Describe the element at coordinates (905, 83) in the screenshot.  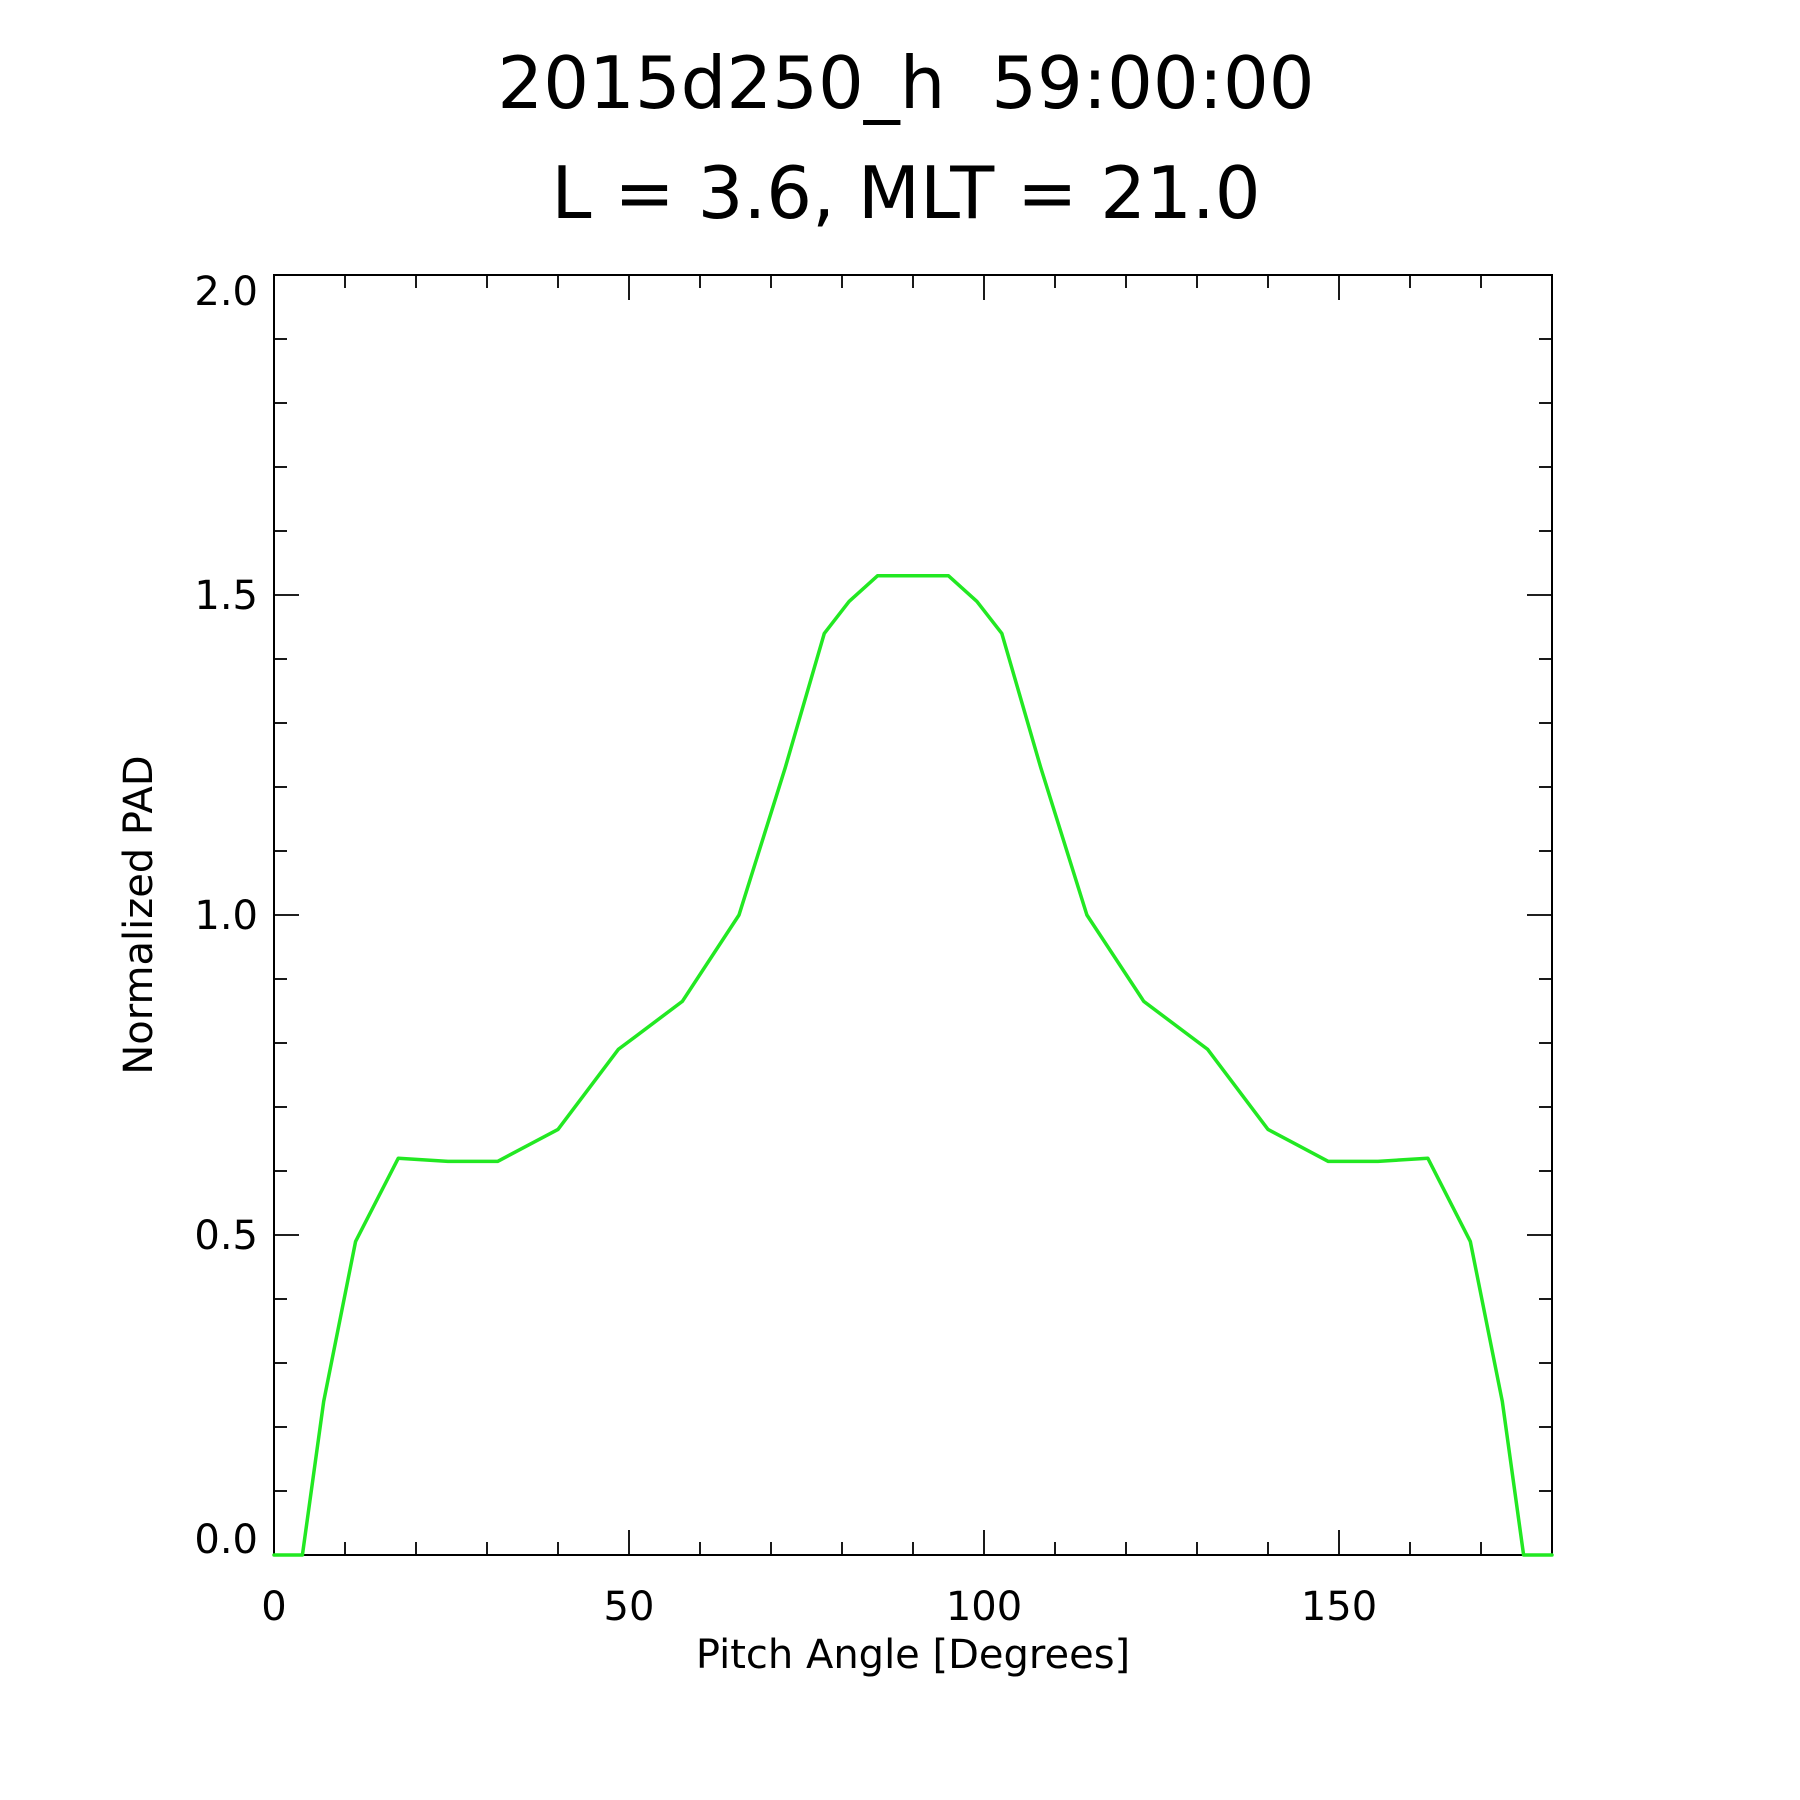
I see `chart-title: 2015d250_h 59:00:00` at that location.